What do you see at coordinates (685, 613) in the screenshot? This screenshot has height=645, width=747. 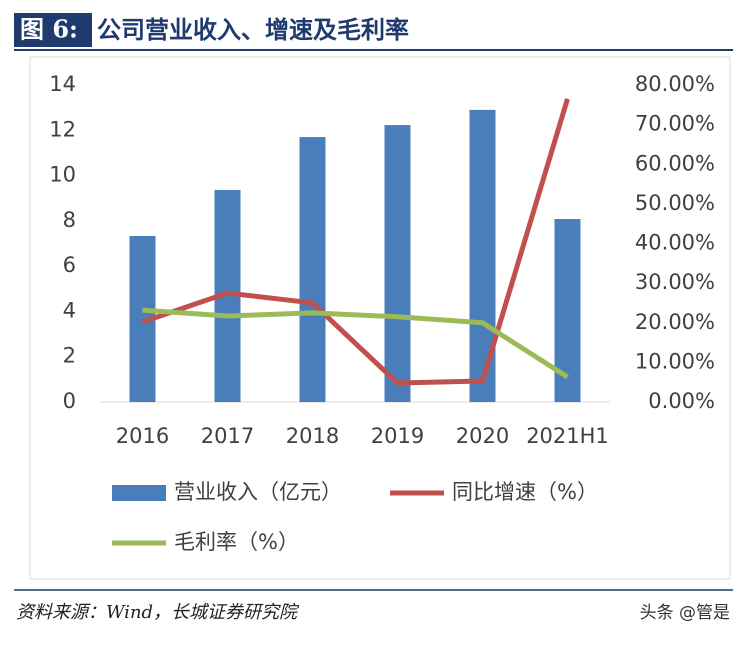 I see `watermark: 头条 @管是` at bounding box center [685, 613].